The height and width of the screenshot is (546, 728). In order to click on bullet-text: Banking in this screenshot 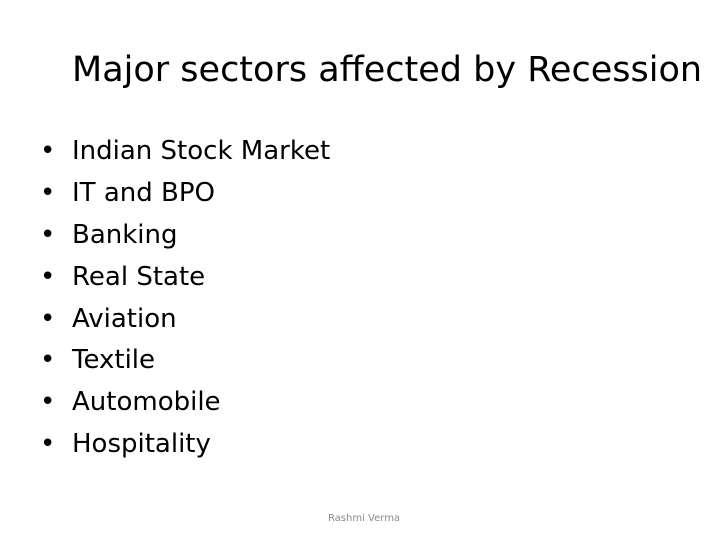, I will do `click(125, 234)`.